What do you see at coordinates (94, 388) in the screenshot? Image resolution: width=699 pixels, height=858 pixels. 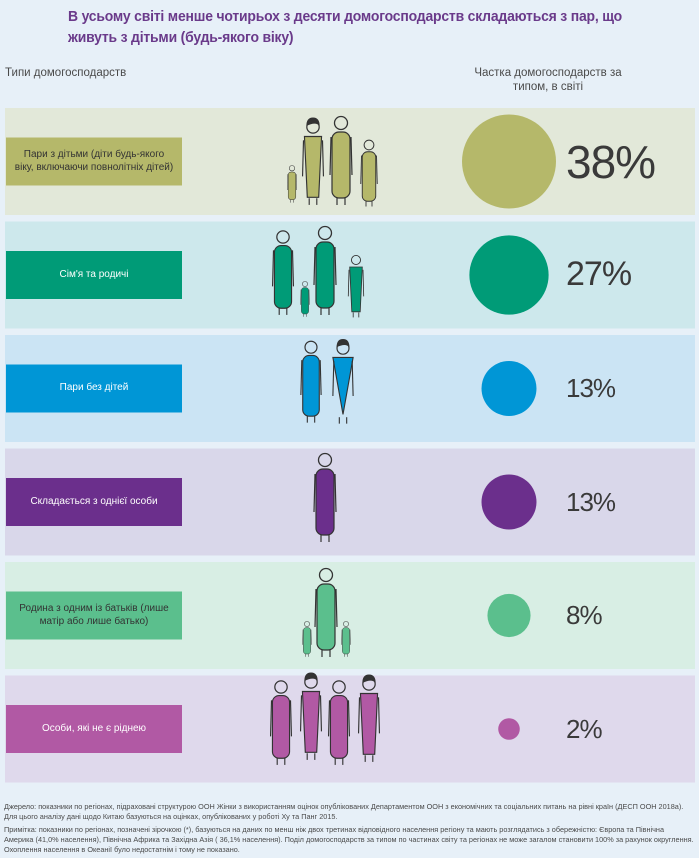 I see `row-label: Пари без дітей` at bounding box center [94, 388].